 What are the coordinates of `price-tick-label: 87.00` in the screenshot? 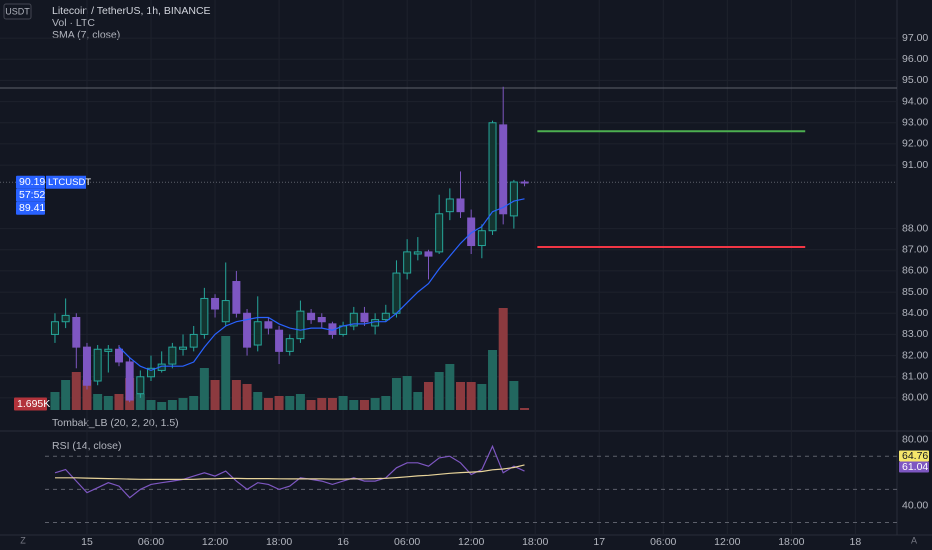 It's located at (915, 250).